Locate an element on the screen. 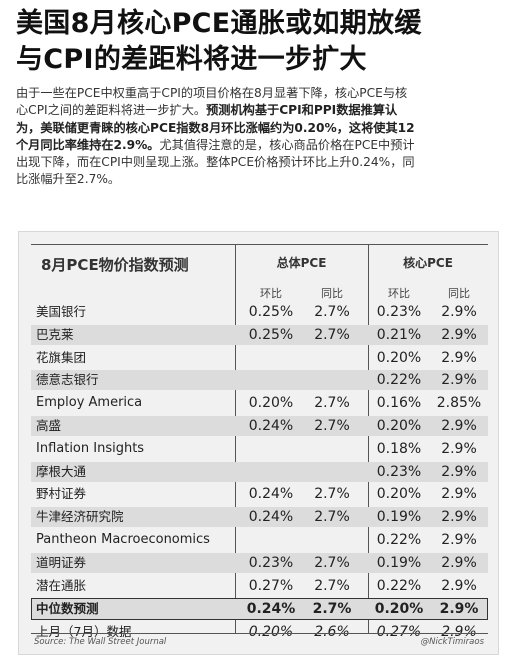  table-row: 高盛 0.24% 2.7% 0.20% 2.9% is located at coordinates (259, 426).